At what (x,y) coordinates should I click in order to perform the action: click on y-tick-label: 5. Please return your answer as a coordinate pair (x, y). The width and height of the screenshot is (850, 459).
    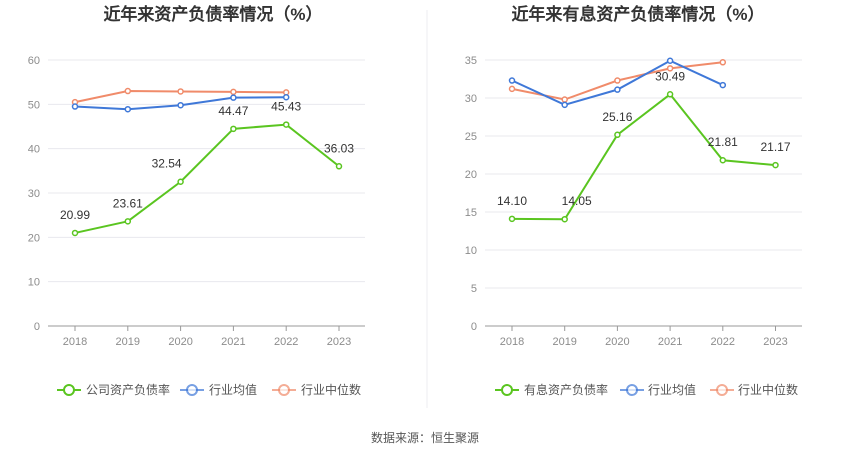
    Looking at the image, I should click on (474, 289).